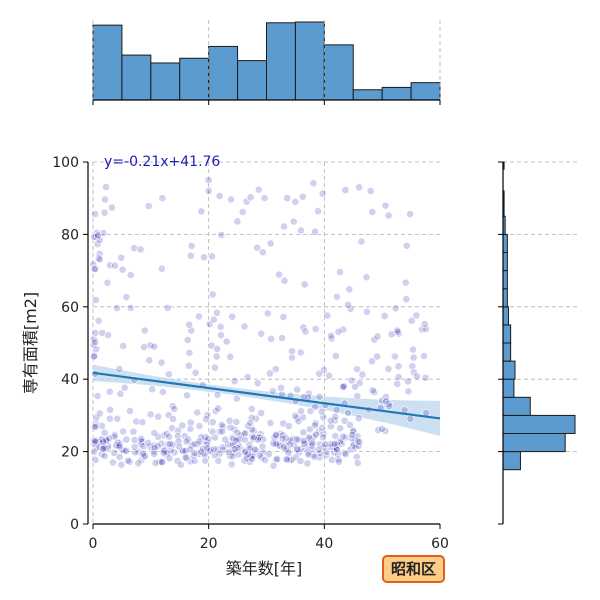  Describe the element at coordinates (74, 525) in the screenshot. I see `y-tick-label: 0` at that location.